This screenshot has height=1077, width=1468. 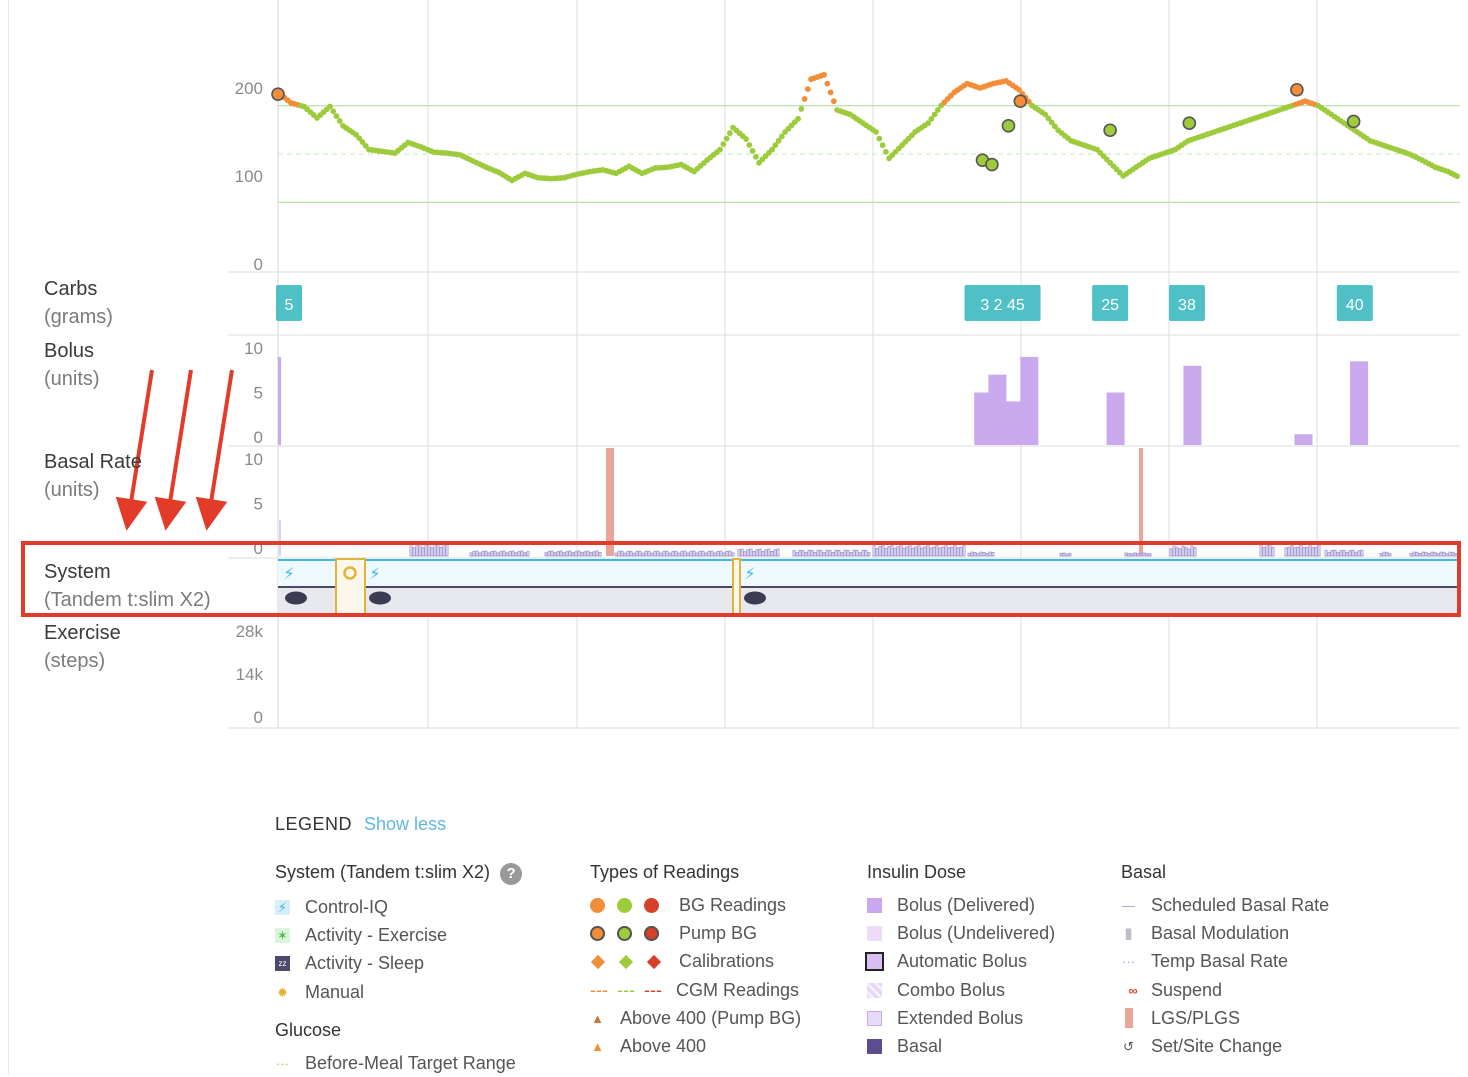 What do you see at coordinates (1196, 1017) in the screenshot?
I see `legend-item-label: LGS/PLGS` at bounding box center [1196, 1017].